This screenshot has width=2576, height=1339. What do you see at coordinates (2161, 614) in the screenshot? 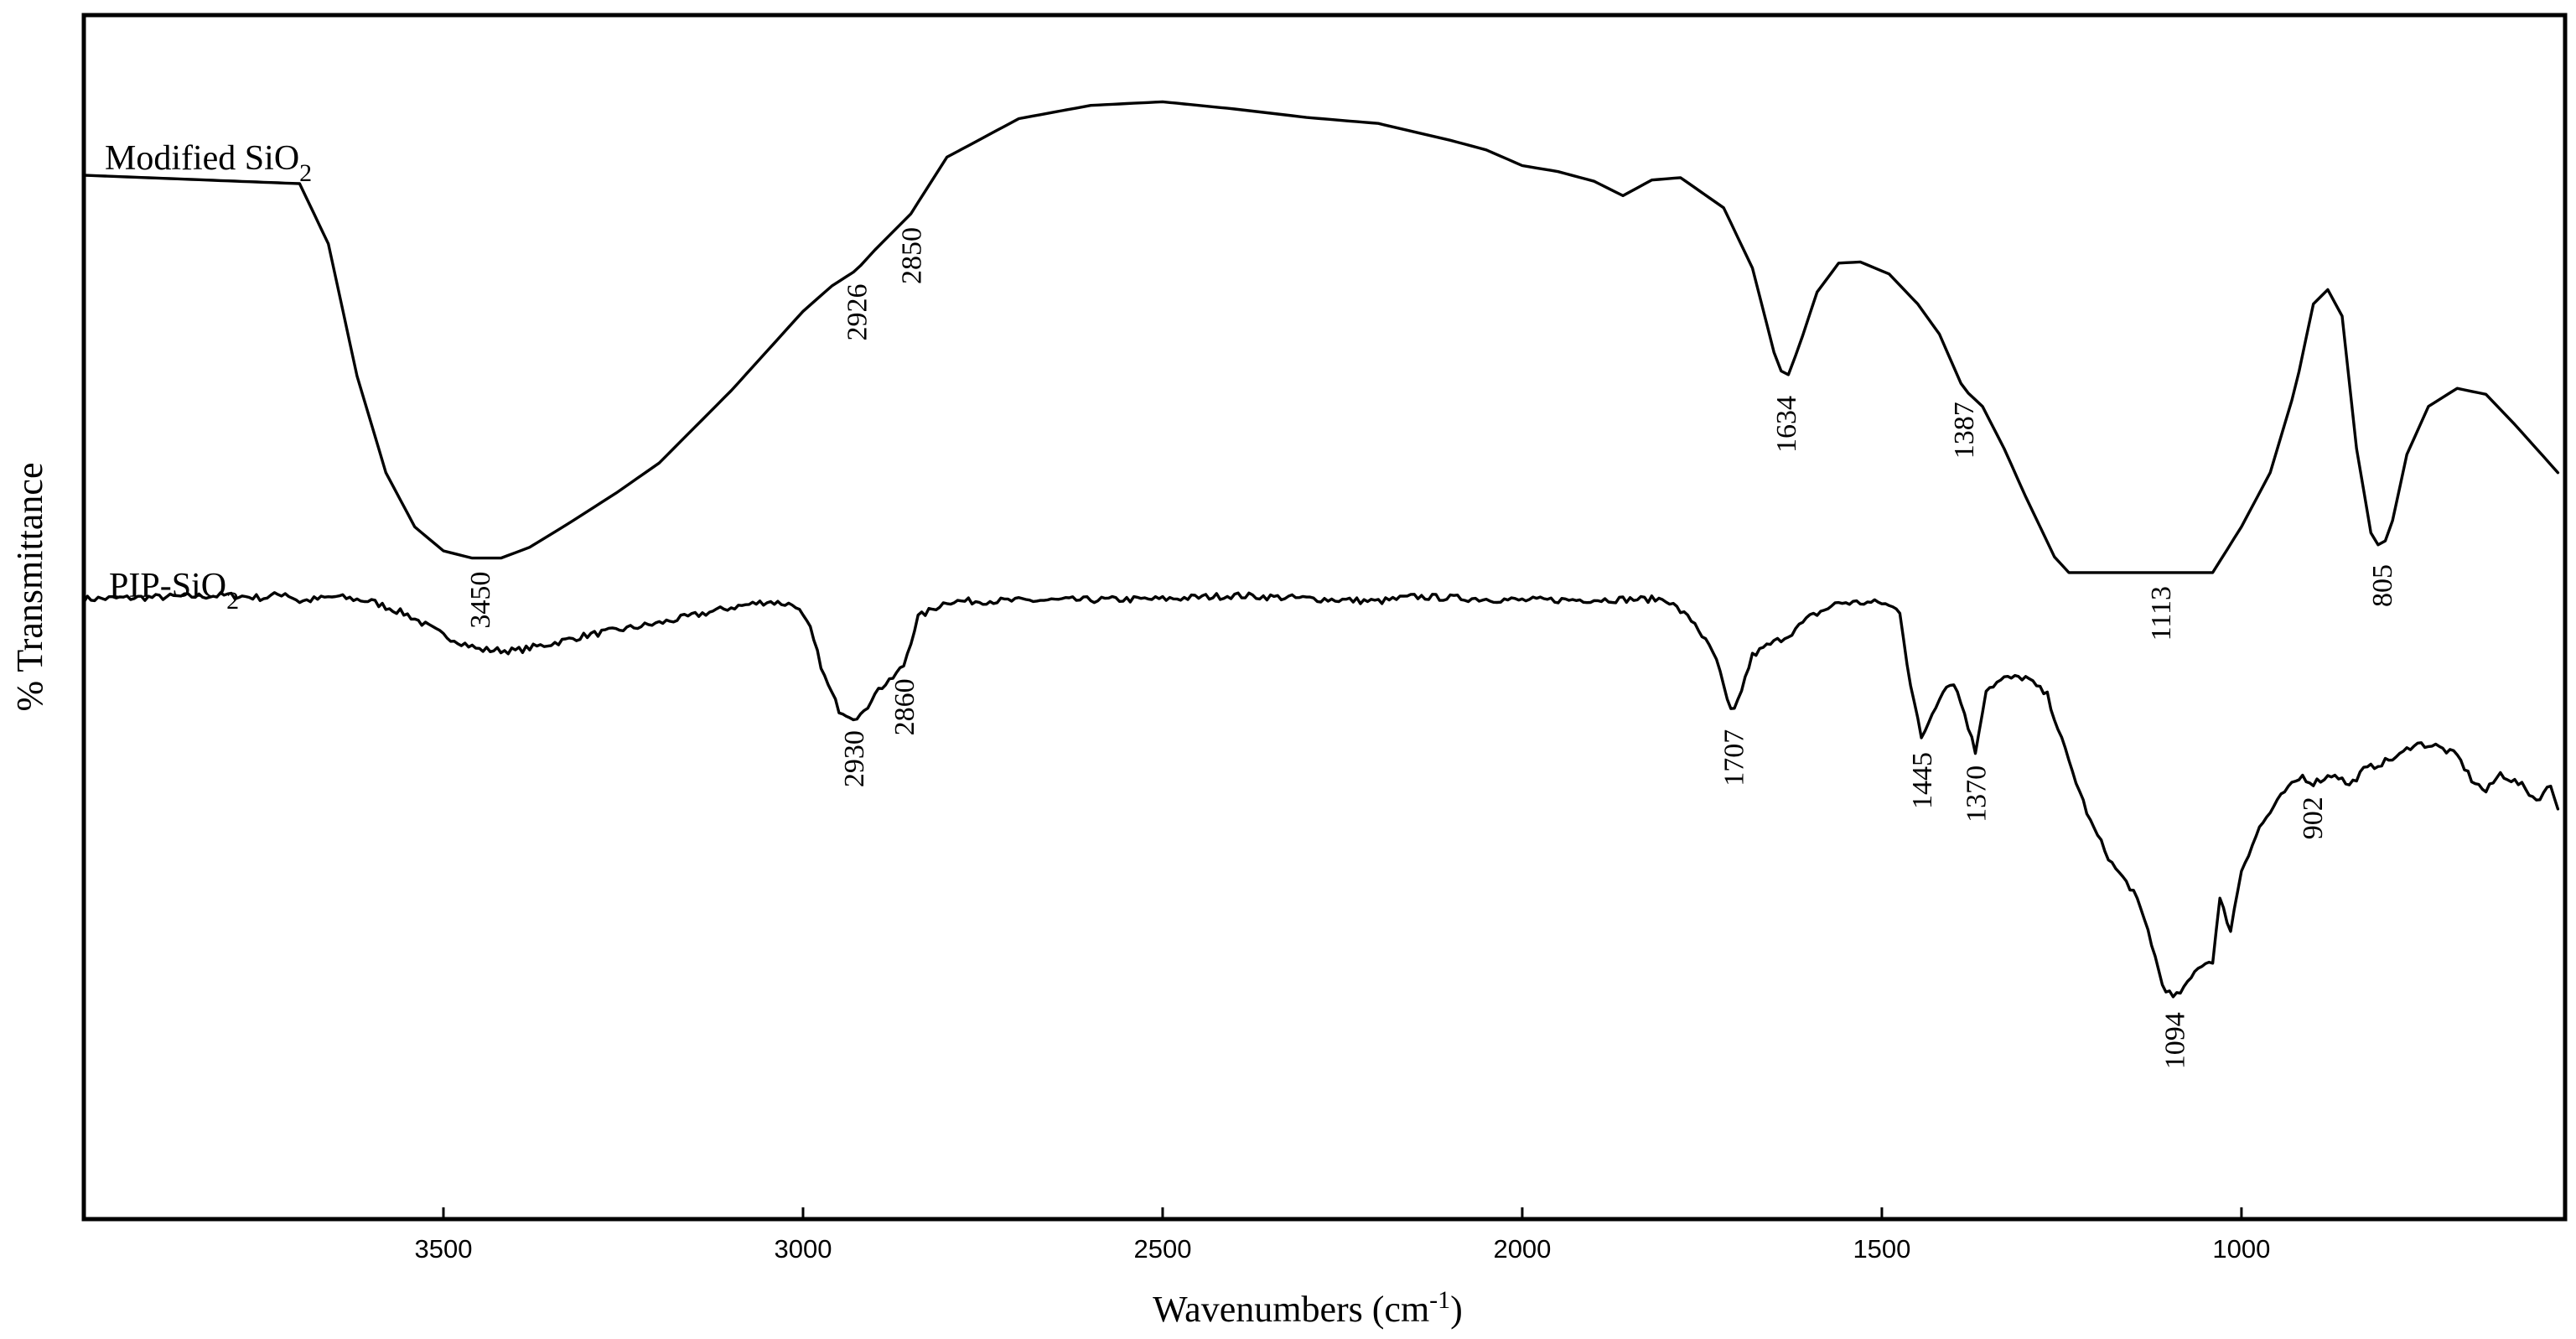
I see `peak-label-1113: 1113` at bounding box center [2161, 614].